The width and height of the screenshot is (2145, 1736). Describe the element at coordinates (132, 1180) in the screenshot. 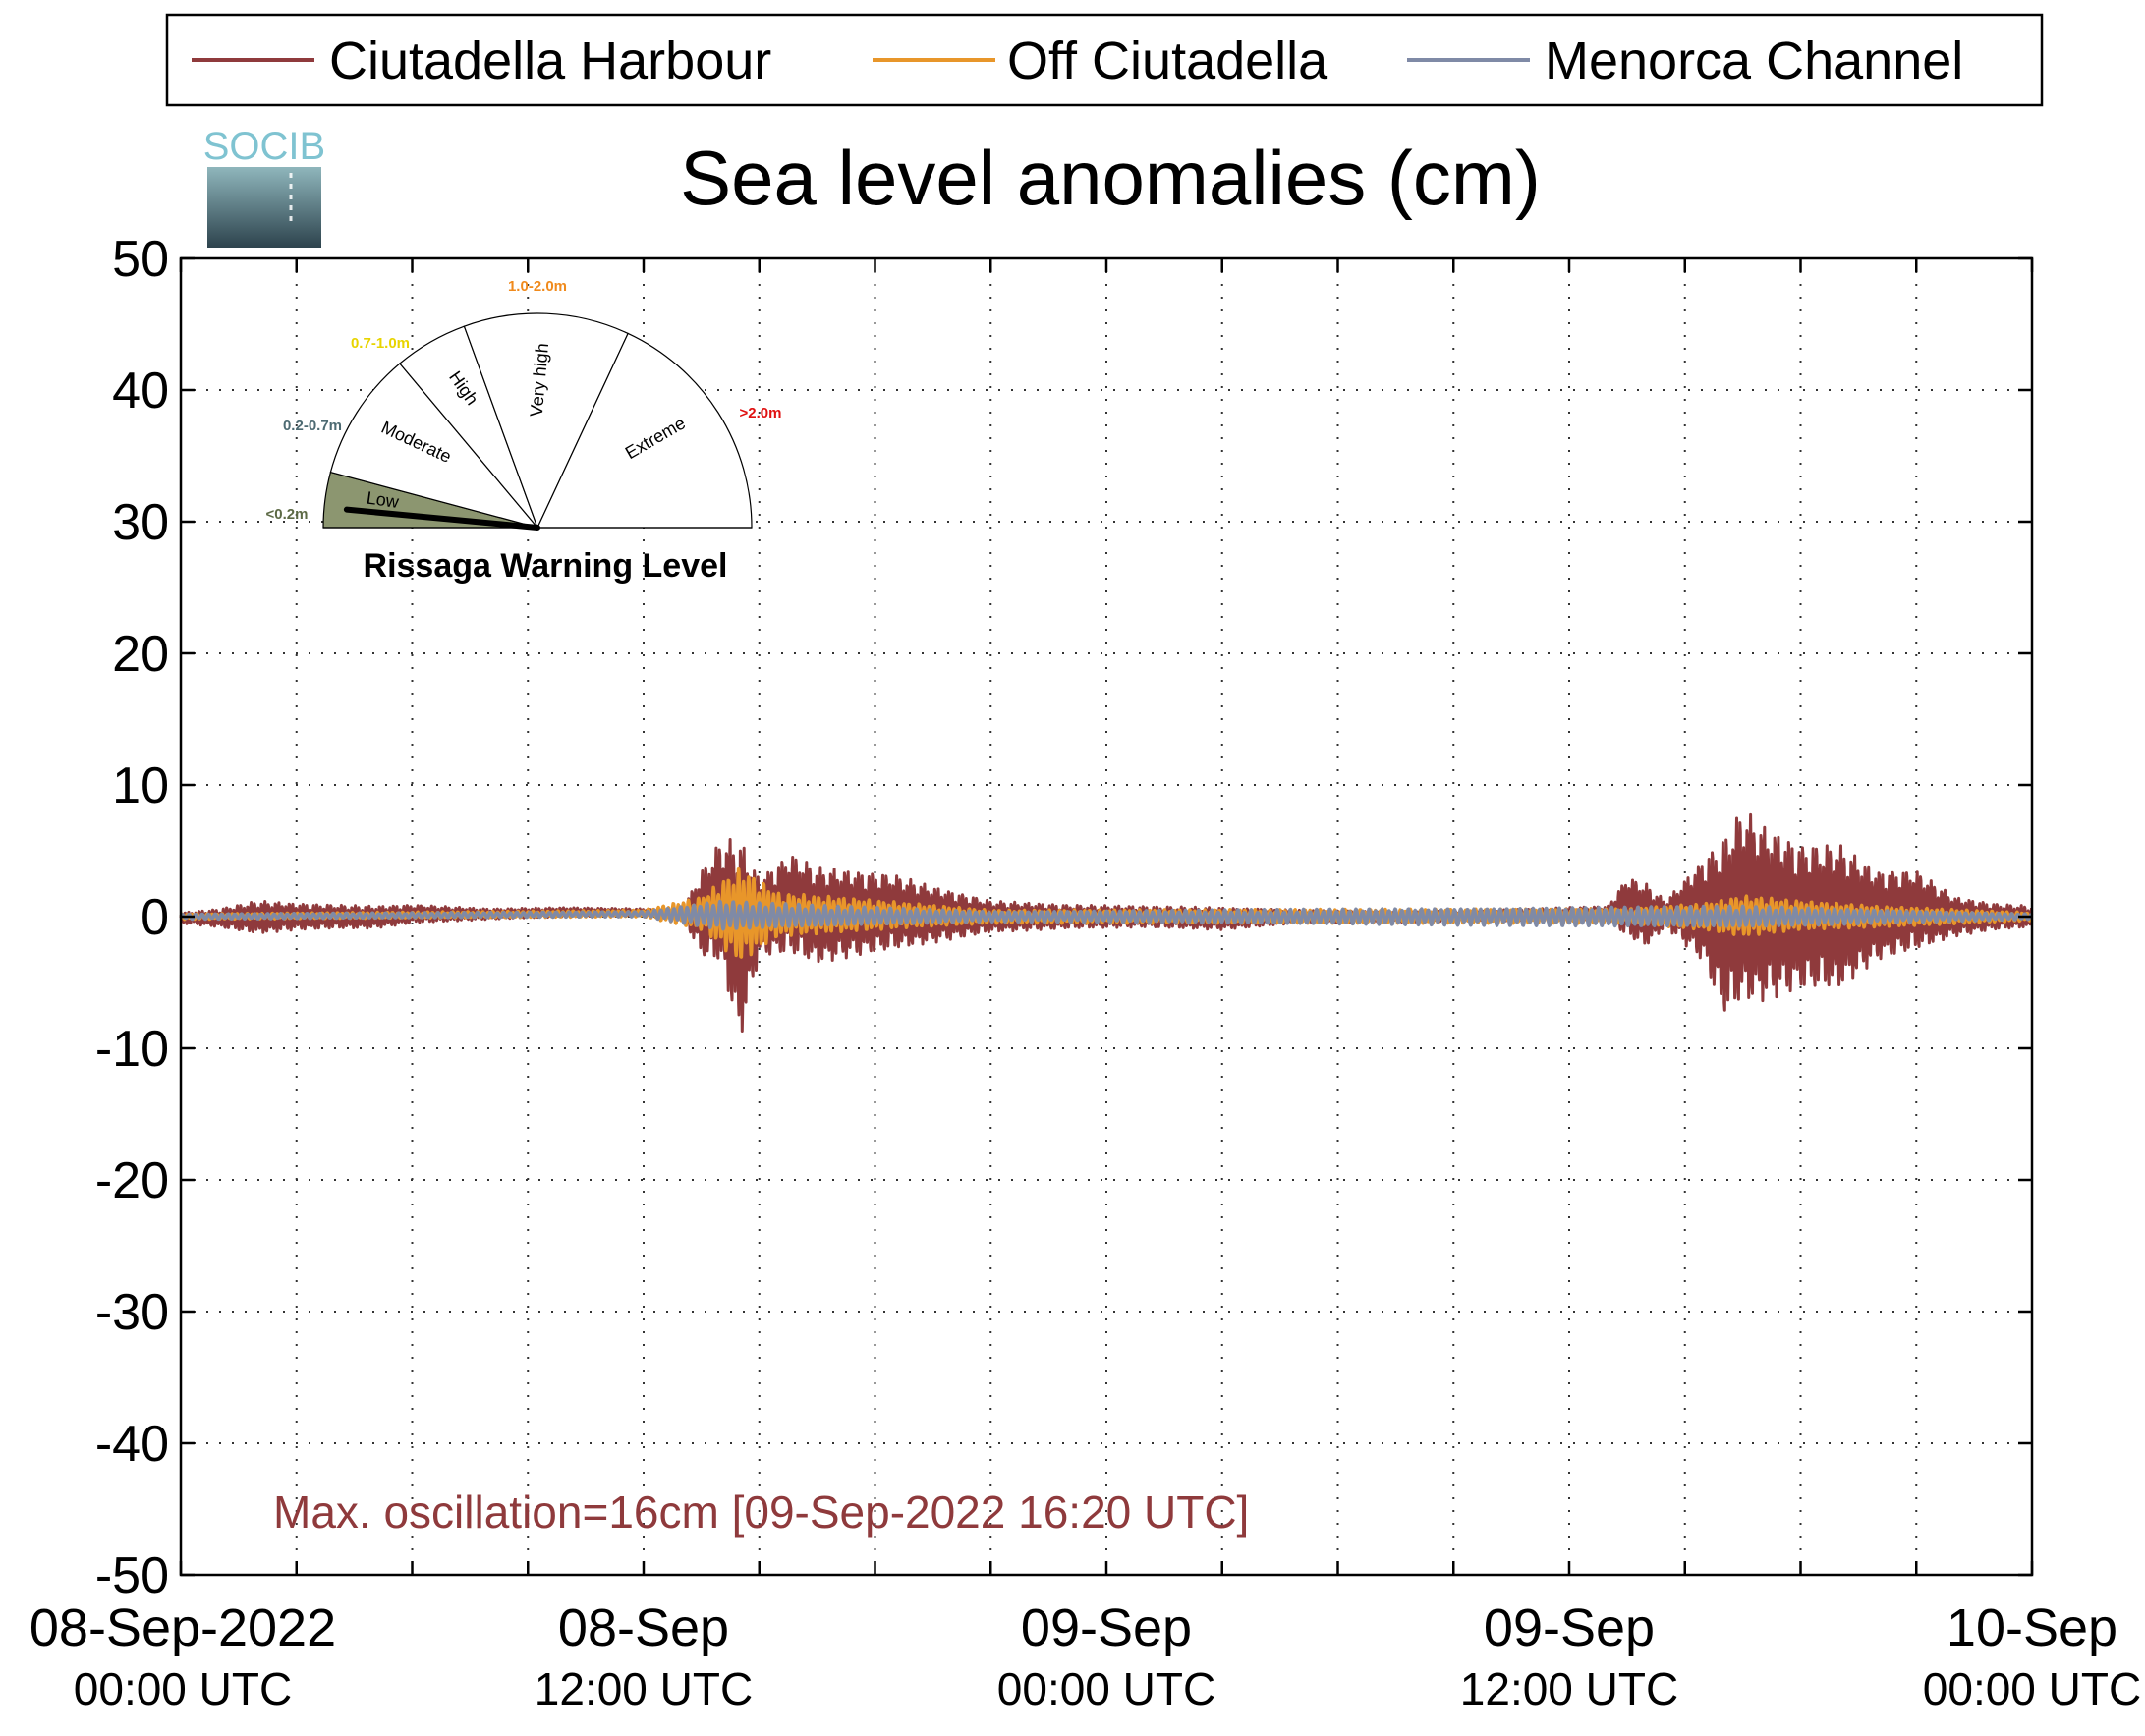

I see `y-tick-label: -20` at that location.